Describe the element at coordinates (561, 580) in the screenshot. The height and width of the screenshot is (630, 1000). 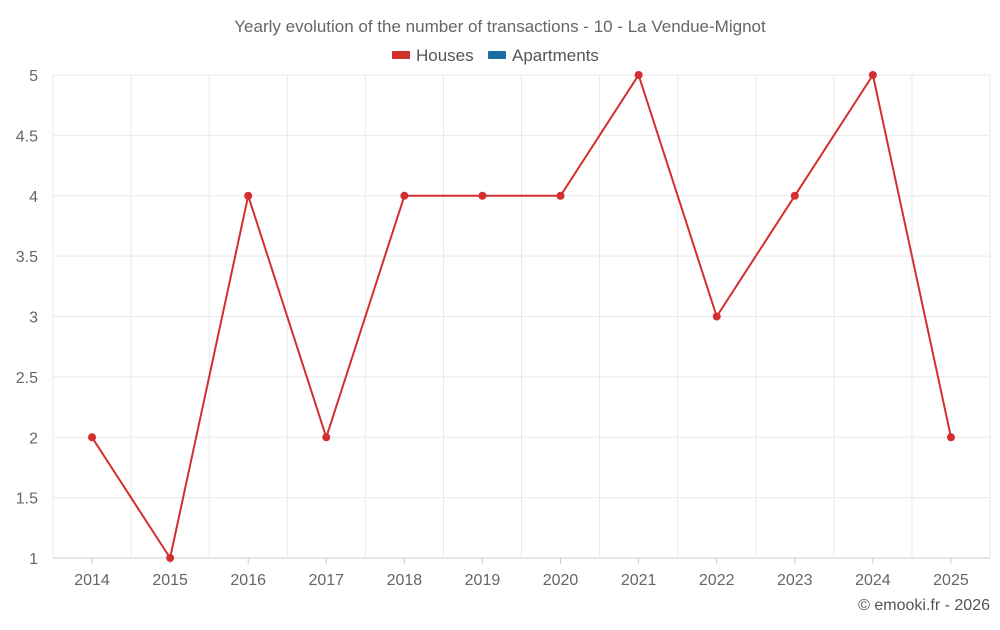
I see `x-tick-label: 2020` at that location.